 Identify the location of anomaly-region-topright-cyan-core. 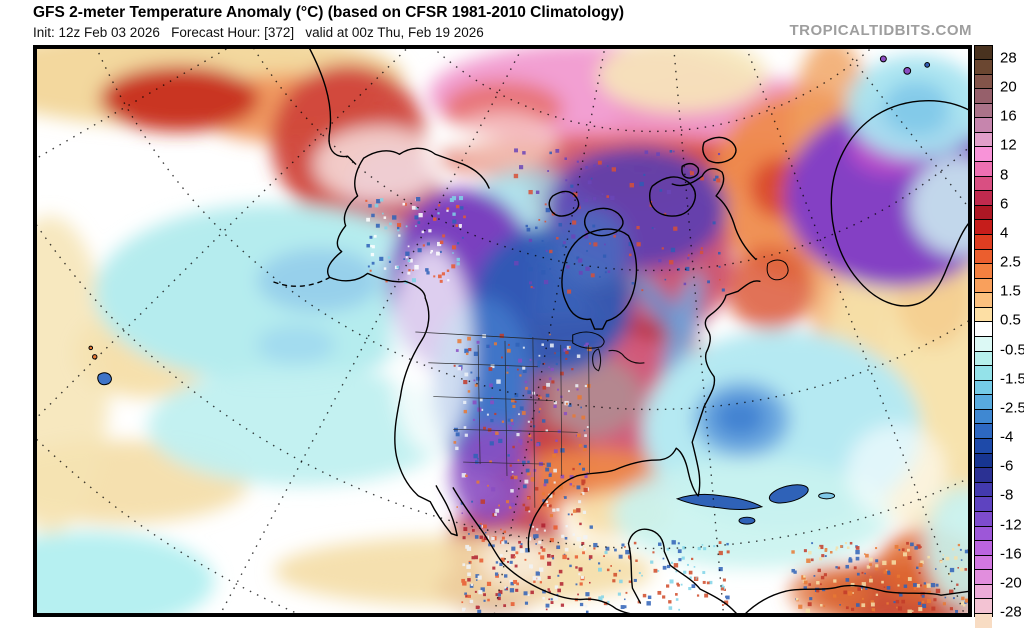
(916, 108).